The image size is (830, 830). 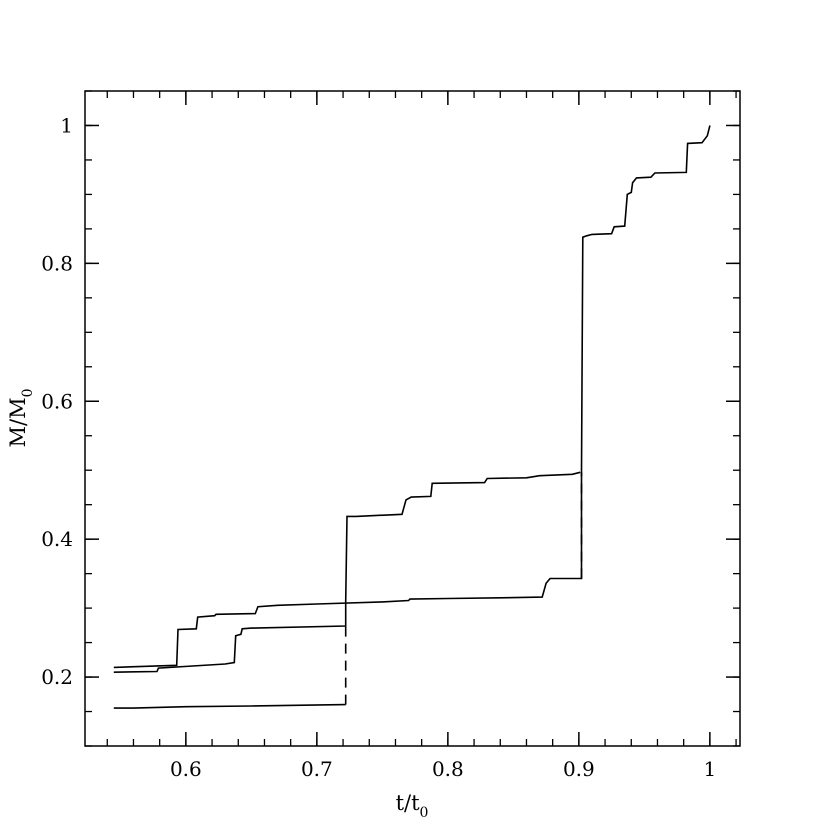 I want to click on y-tick-label: 0.4, so click(x=57, y=539).